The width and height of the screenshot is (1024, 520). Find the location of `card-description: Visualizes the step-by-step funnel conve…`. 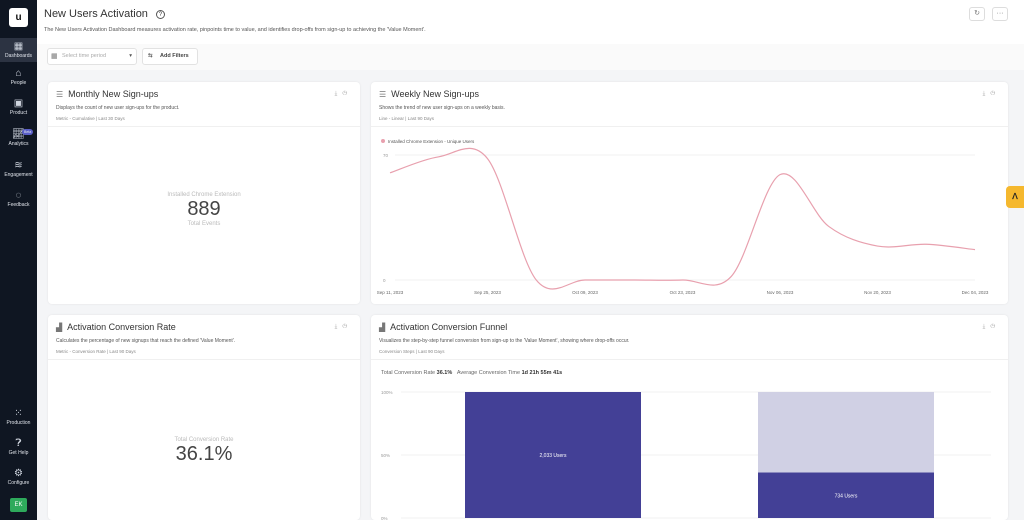

card-description: Visualizes the step-by-step funnel conve… is located at coordinates (504, 341).